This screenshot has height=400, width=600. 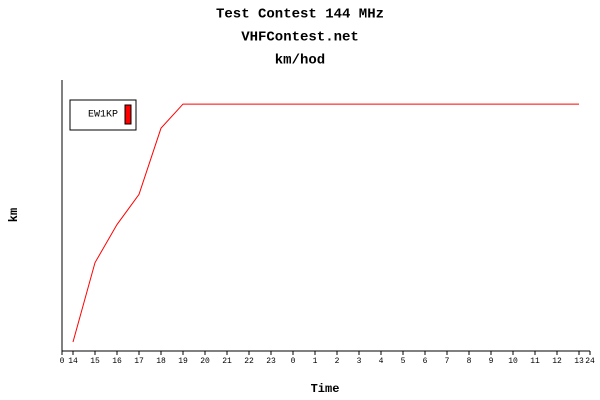 I want to click on x-tick-label: 2, so click(x=337, y=361).